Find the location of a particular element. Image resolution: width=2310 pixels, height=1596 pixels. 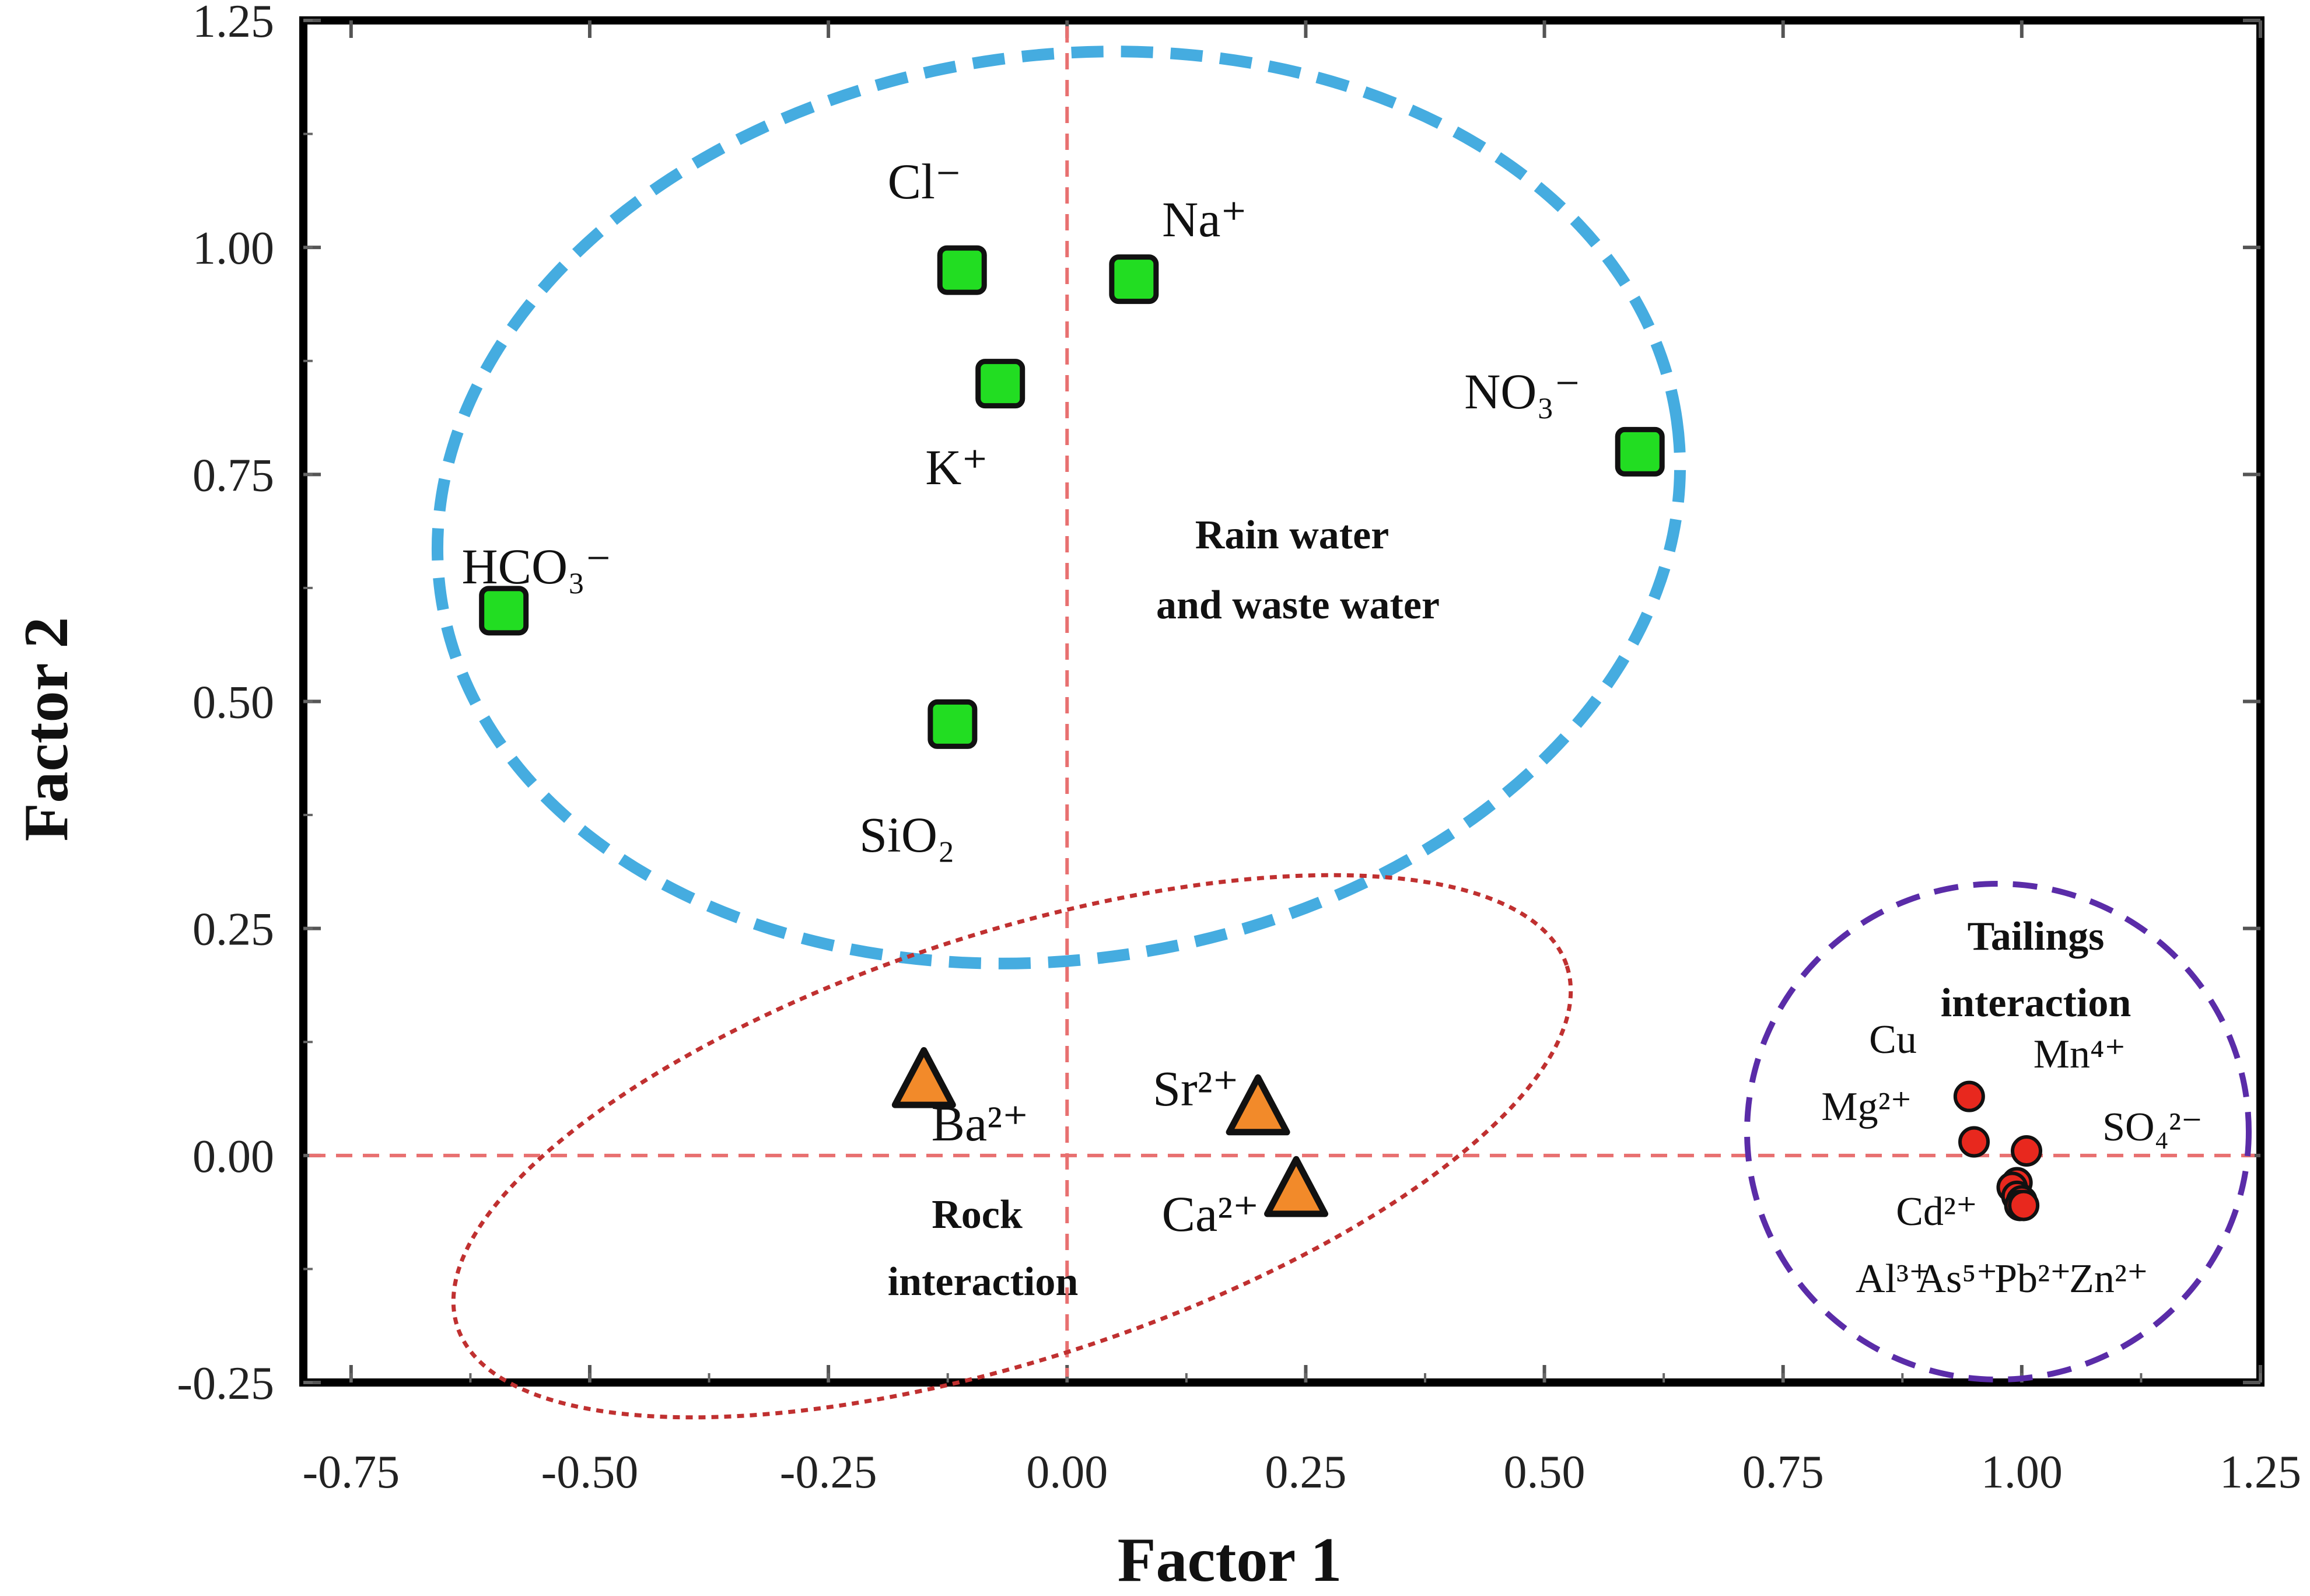

hco-marker is located at coordinates (504, 611).